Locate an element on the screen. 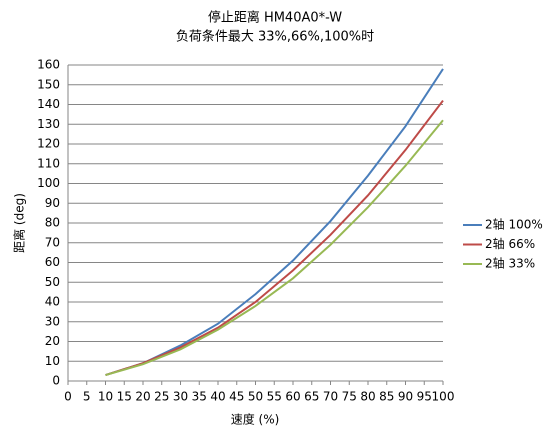 This screenshot has height=435, width=550. x-tick-label: 65 is located at coordinates (311, 397).